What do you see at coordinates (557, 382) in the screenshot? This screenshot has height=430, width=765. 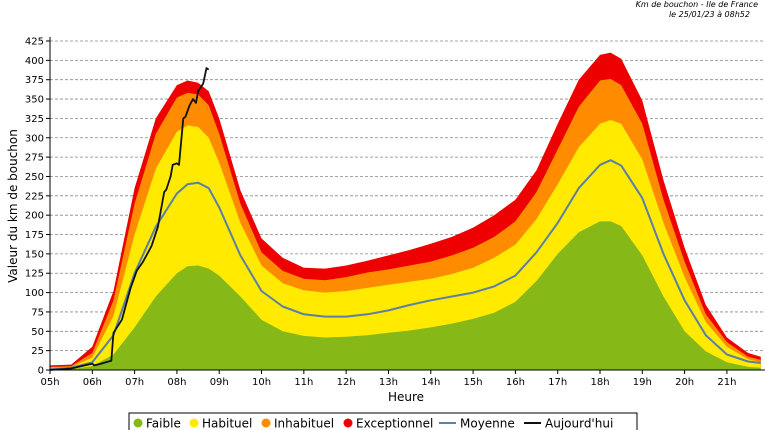 I see `x-tick-label: 17h` at bounding box center [557, 382].